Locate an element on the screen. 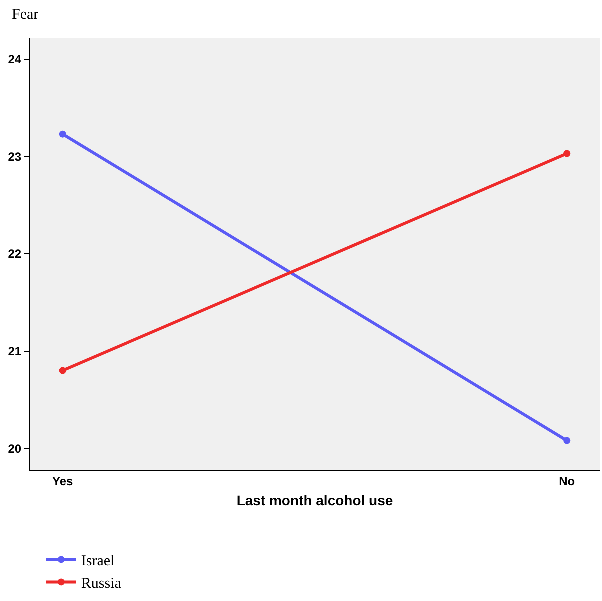 Image resolution: width=602 pixels, height=601 pixels. y-tick-label: 20 is located at coordinates (15, 449).